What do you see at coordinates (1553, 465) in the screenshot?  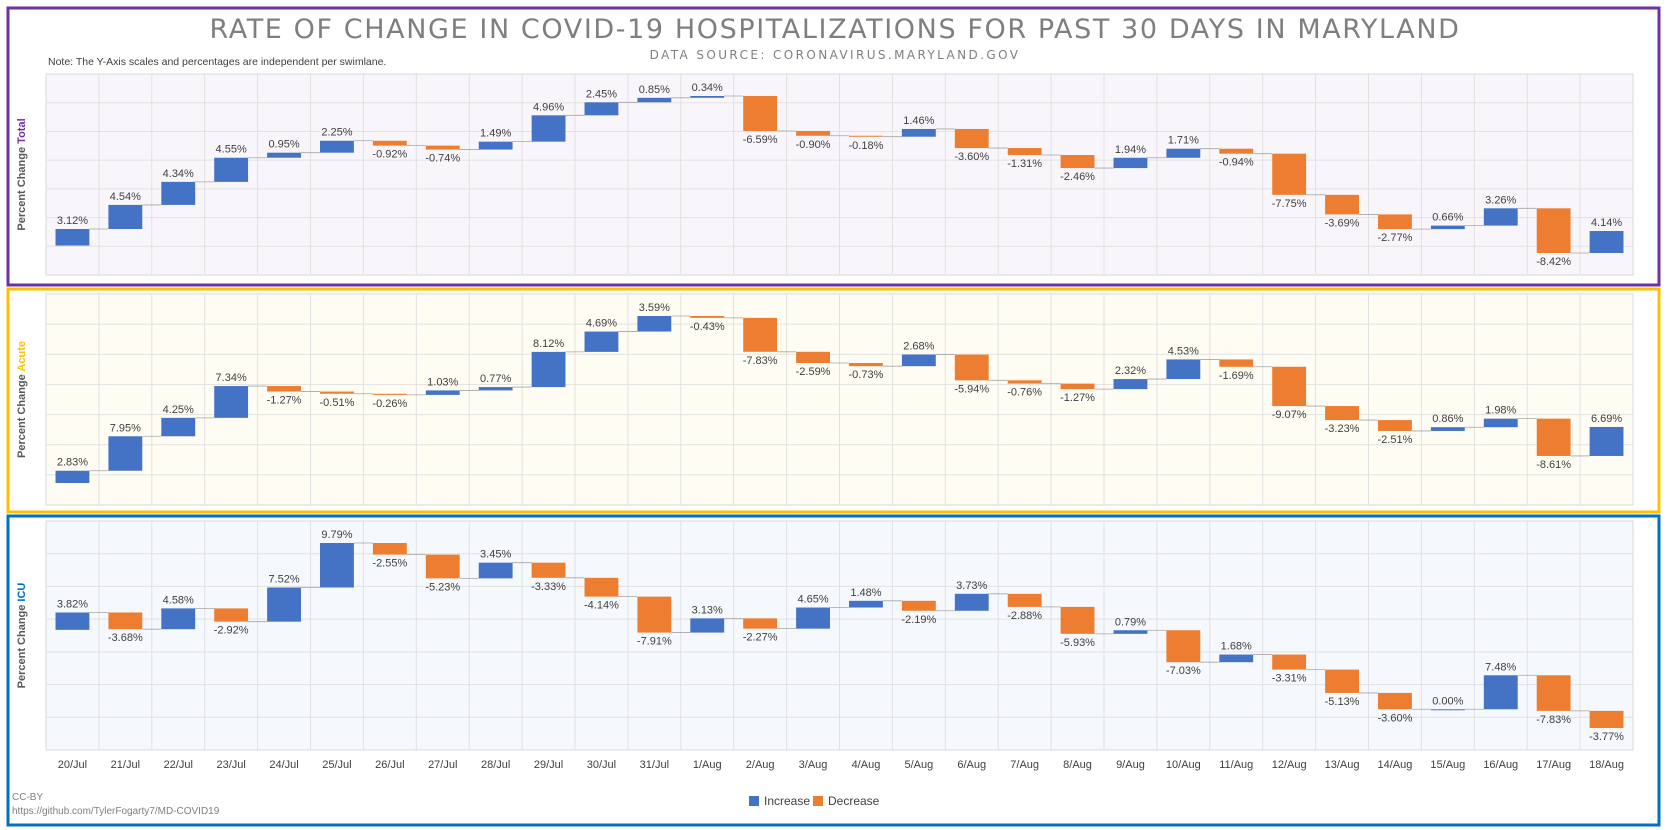 I see `data-label: -8.61%` at bounding box center [1553, 465].